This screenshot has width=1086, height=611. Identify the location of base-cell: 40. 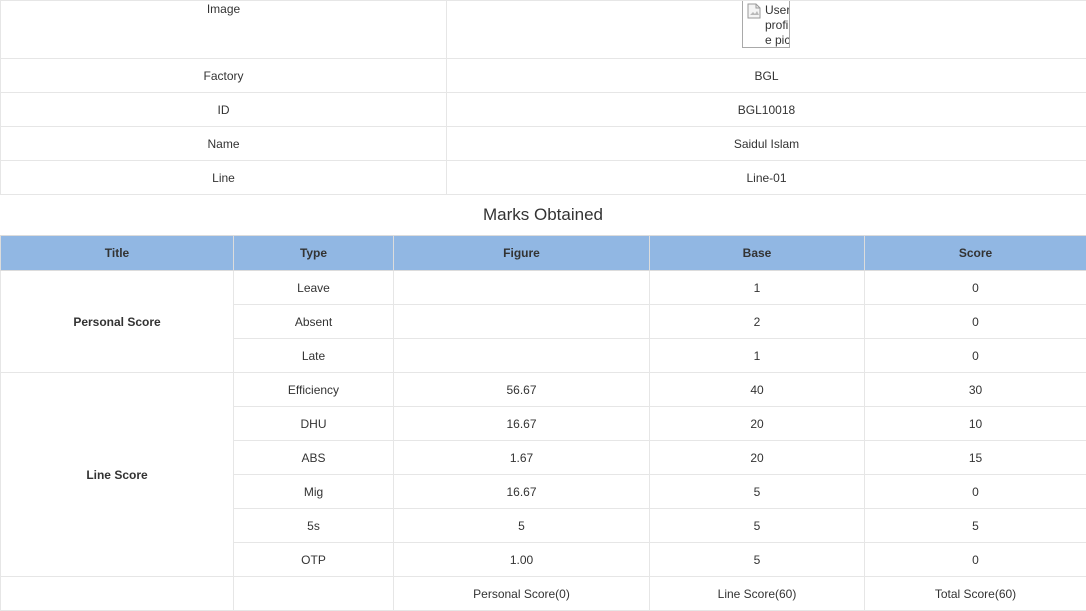
(757, 389).